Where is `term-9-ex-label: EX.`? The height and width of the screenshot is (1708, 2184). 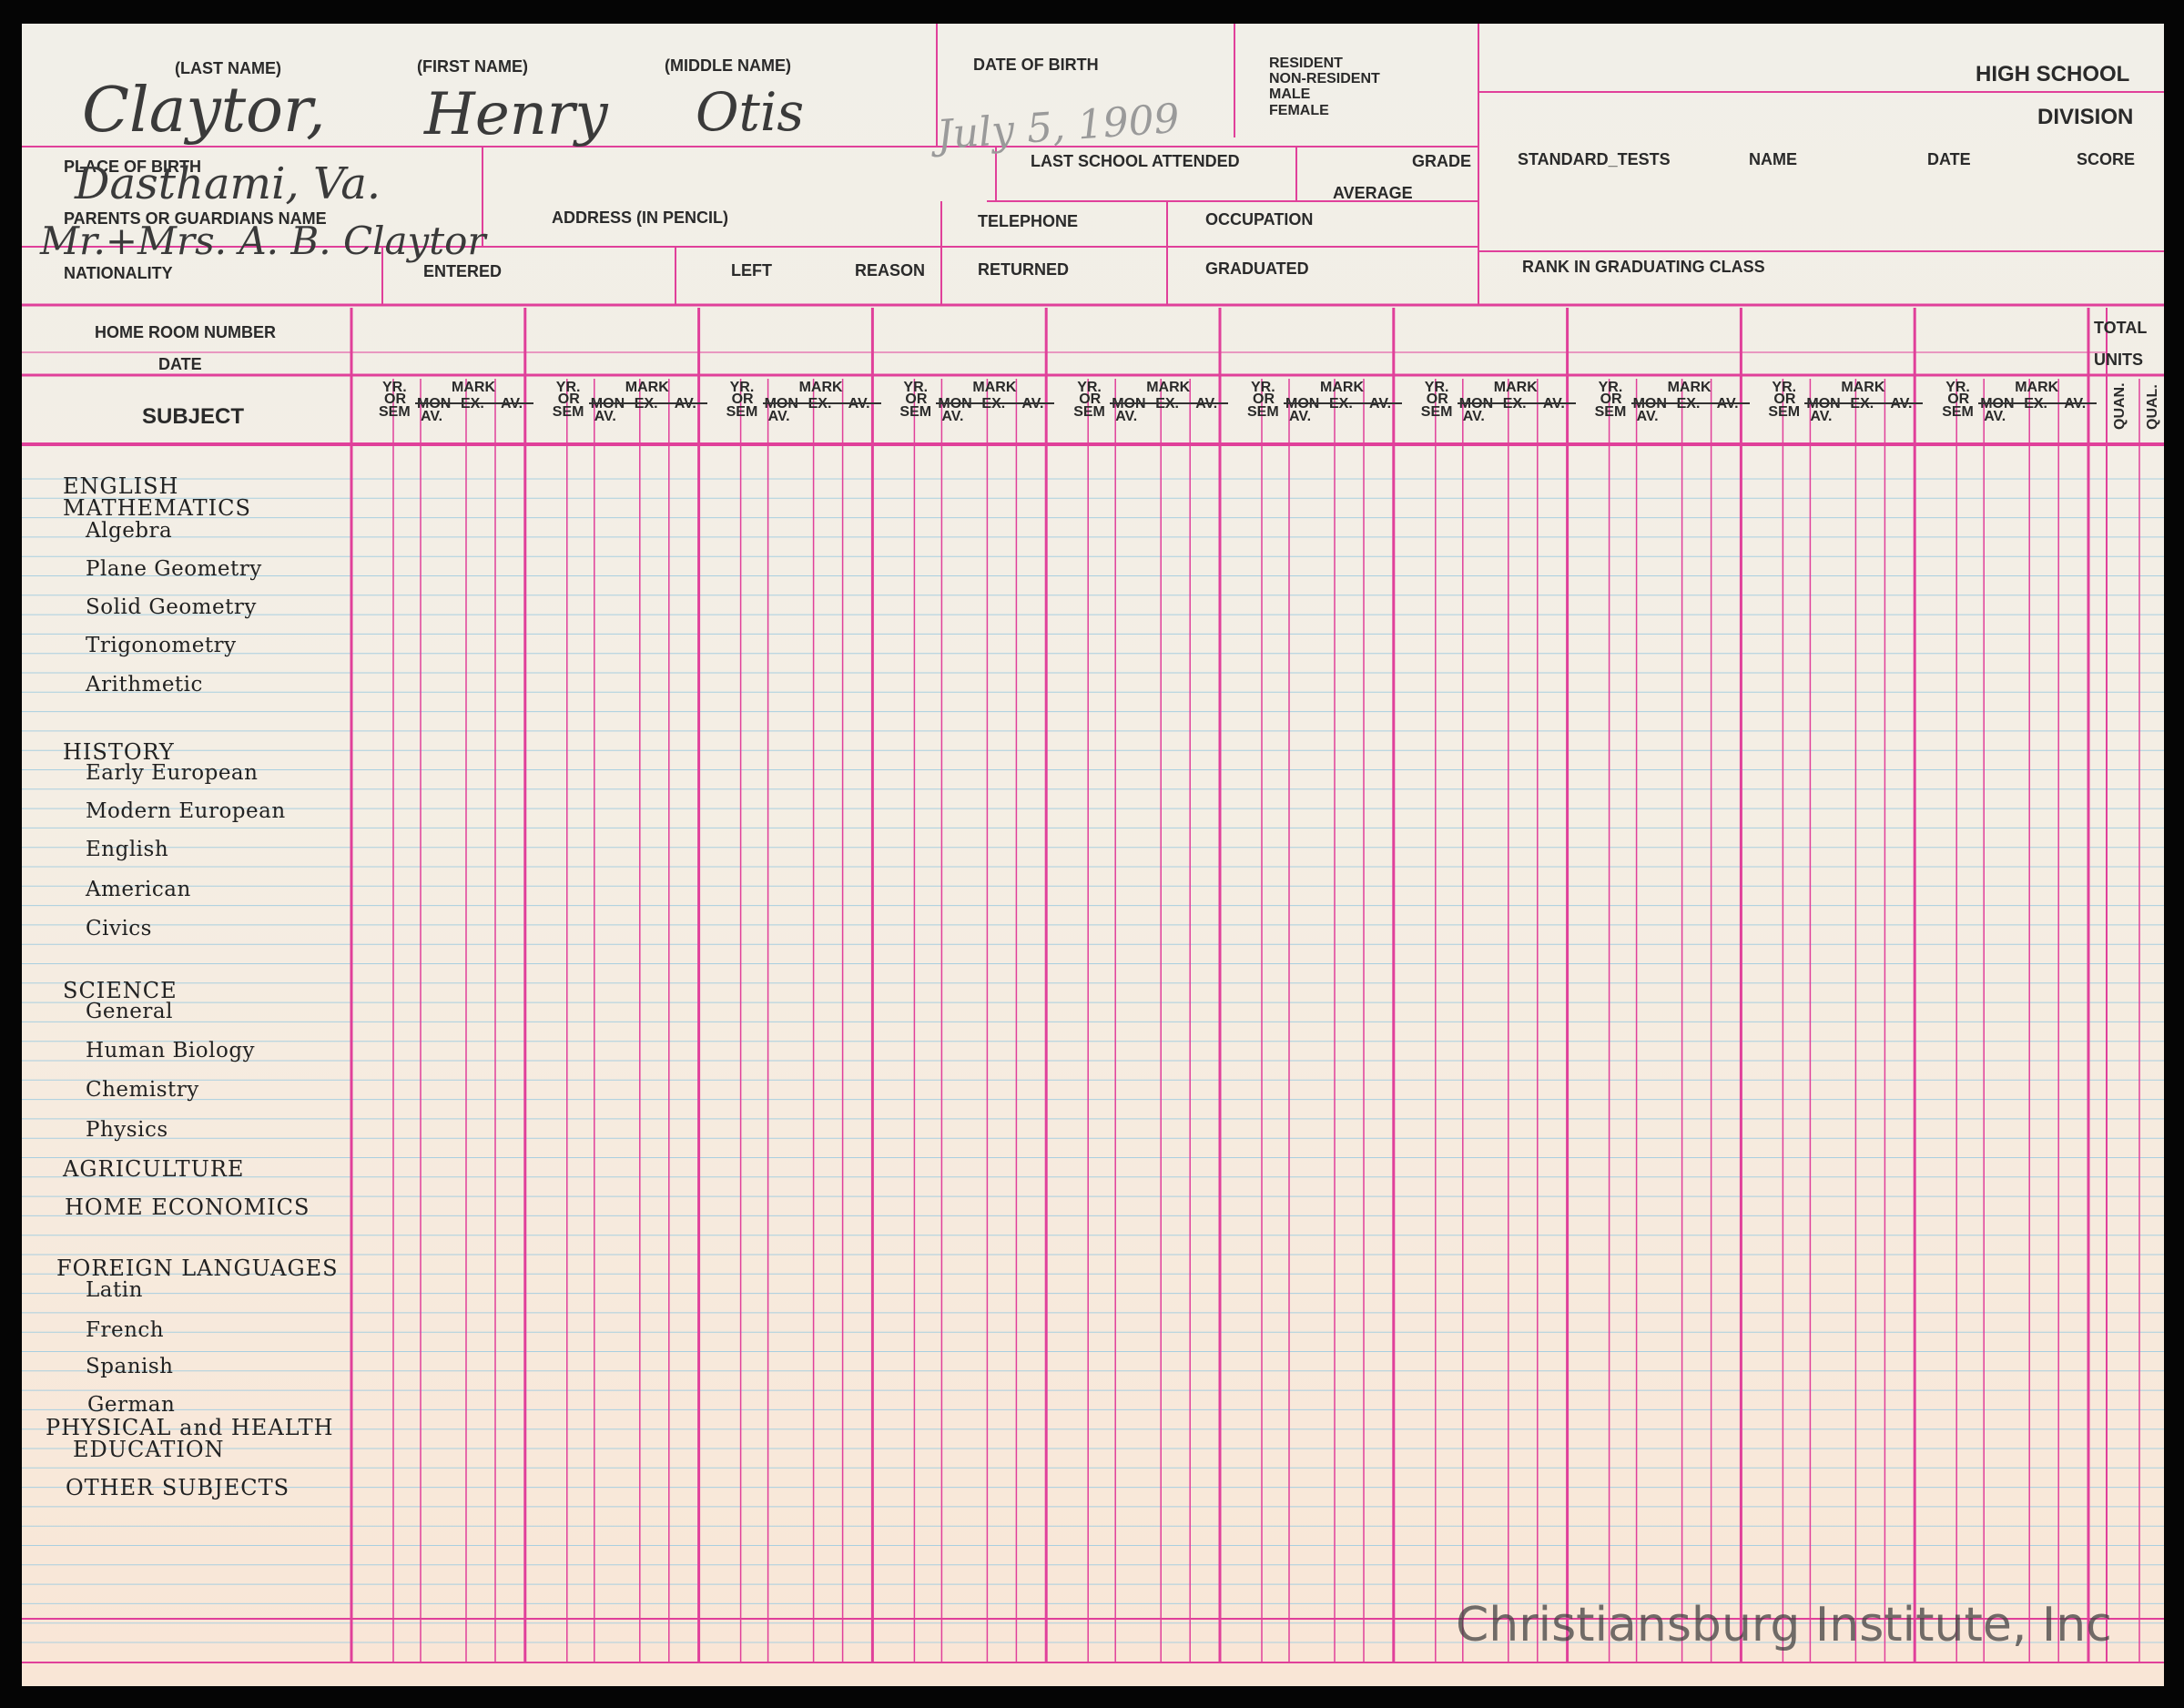
term-9-ex-label: EX. is located at coordinates (1862, 404).